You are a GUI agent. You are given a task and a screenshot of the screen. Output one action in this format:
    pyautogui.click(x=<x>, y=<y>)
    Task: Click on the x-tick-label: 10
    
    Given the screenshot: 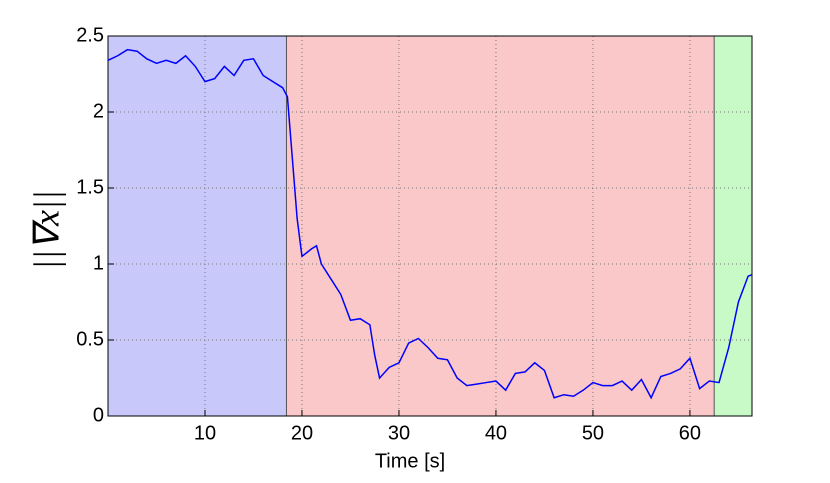 What is the action you would take?
    pyautogui.click(x=205, y=433)
    